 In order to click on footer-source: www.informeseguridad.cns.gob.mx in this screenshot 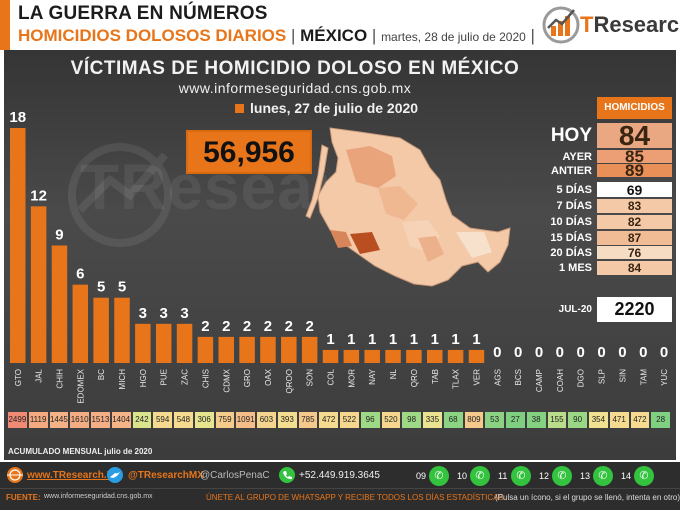, I will do `click(98, 496)`.